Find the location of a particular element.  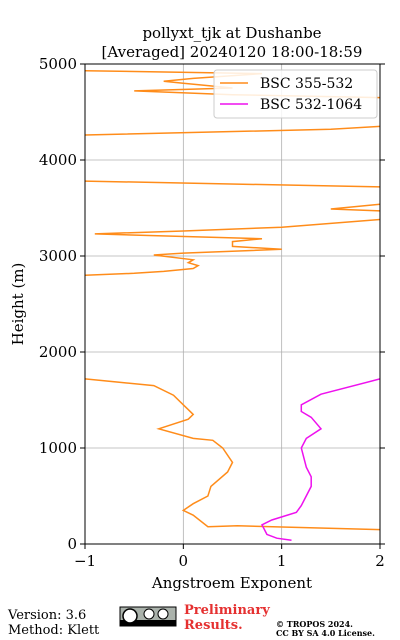

preliminary: Preliminary is located at coordinates (227, 610).